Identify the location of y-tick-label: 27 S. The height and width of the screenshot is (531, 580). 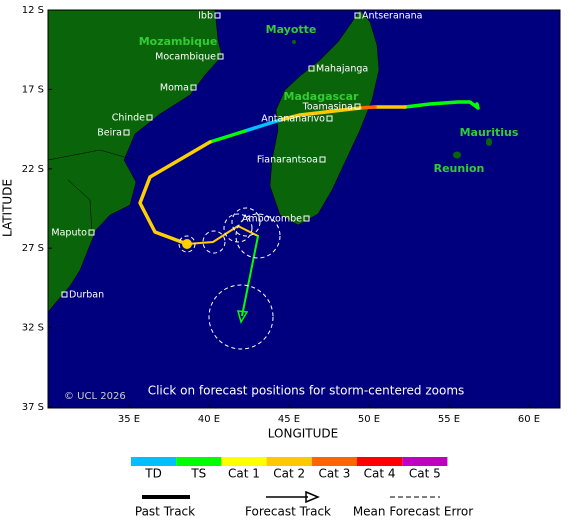
(33, 248).